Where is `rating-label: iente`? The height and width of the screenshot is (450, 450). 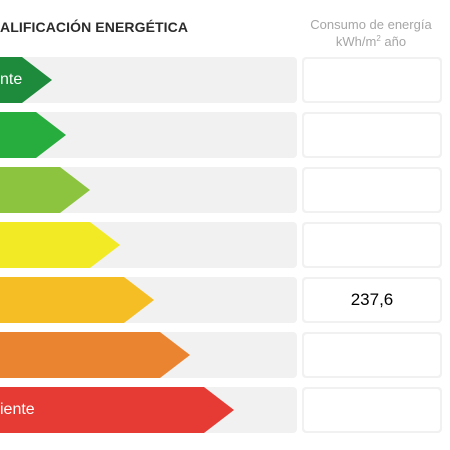 rating-label: iente is located at coordinates (17, 409).